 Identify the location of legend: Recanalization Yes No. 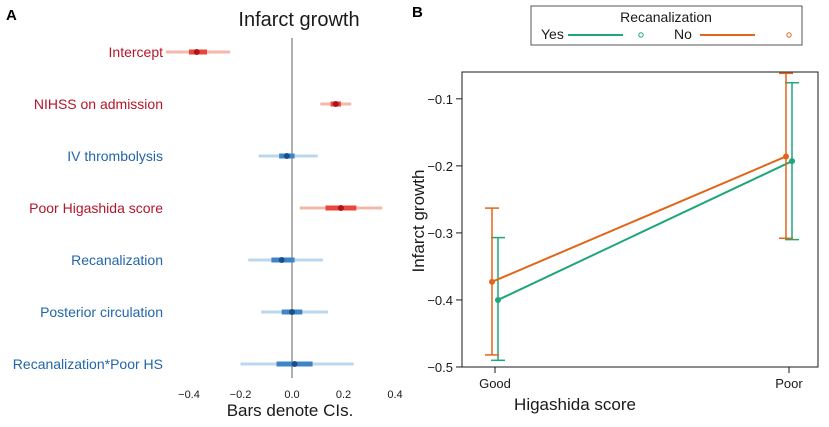
(666, 25).